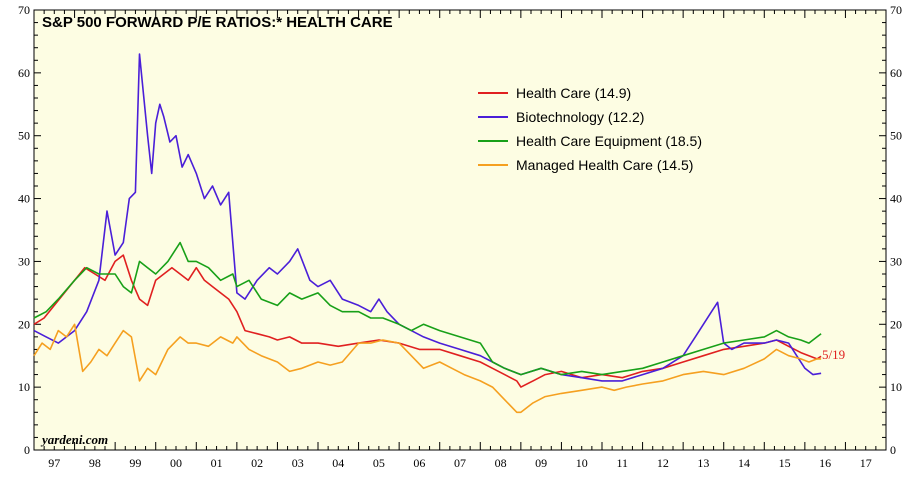  What do you see at coordinates (896, 10) in the screenshot?
I see `y-tick-label-right: 70` at bounding box center [896, 10].